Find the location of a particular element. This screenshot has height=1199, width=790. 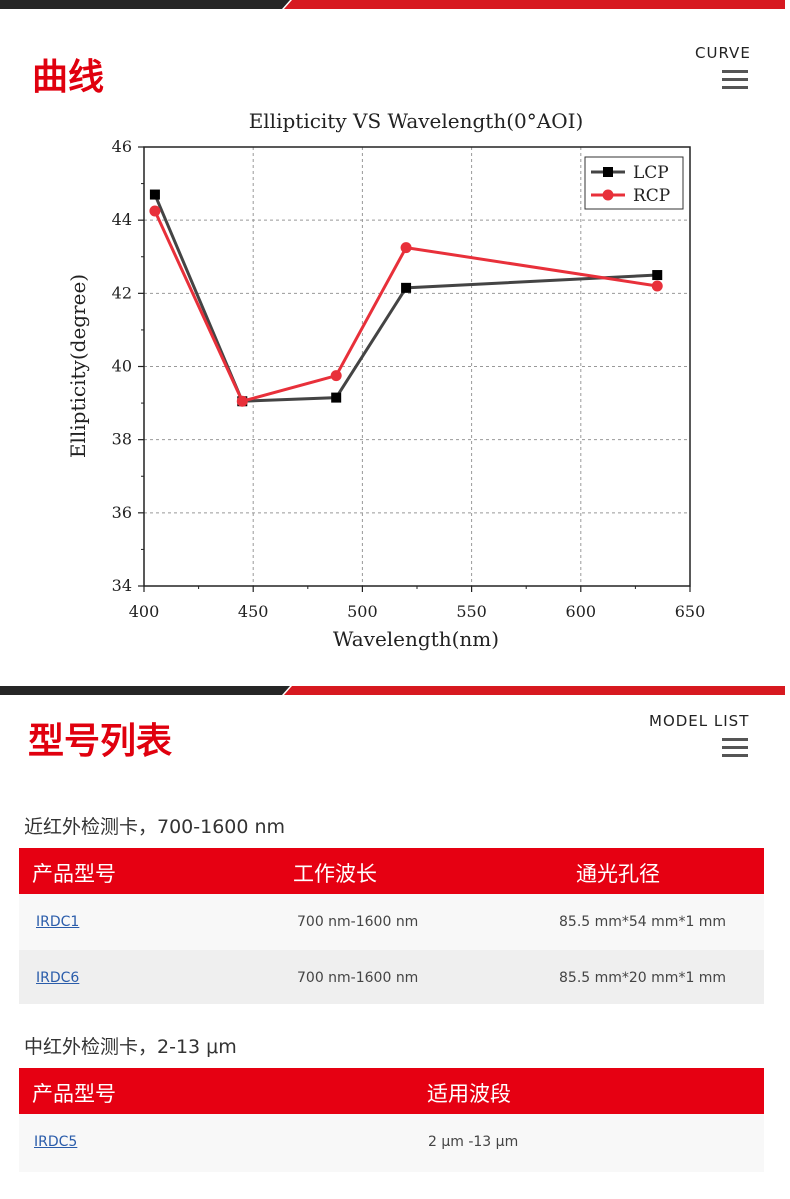

header-aperture: 通光孔径 is located at coordinates (618, 874).